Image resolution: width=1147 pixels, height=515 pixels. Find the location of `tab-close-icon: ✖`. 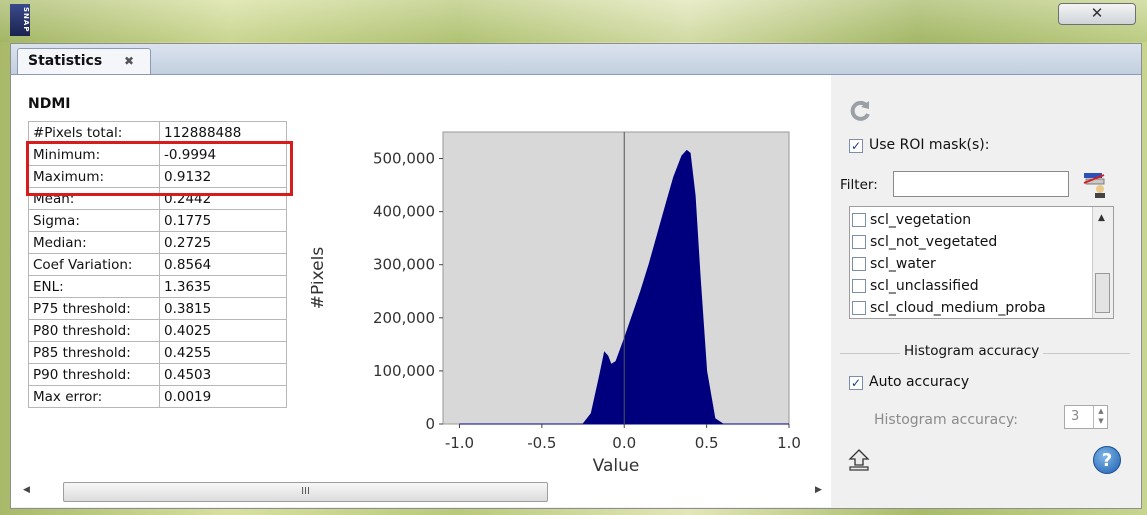

tab-close-icon: ✖ is located at coordinates (129, 61).